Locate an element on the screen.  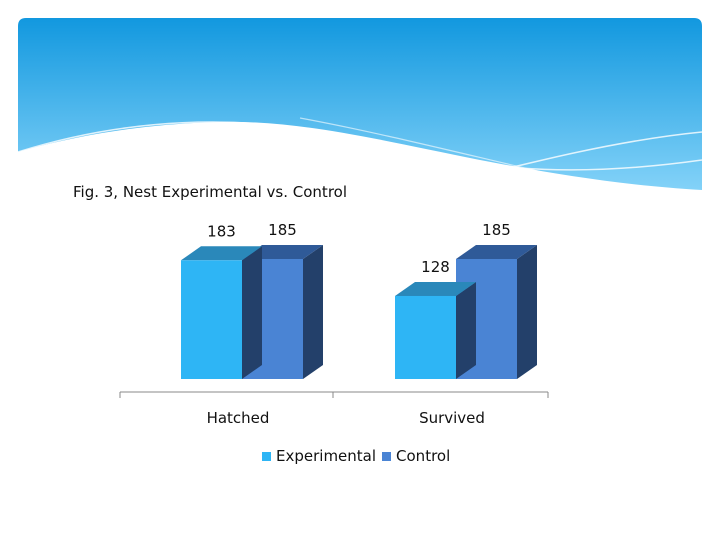
legend-label-control: Control is located at coordinates (423, 456).